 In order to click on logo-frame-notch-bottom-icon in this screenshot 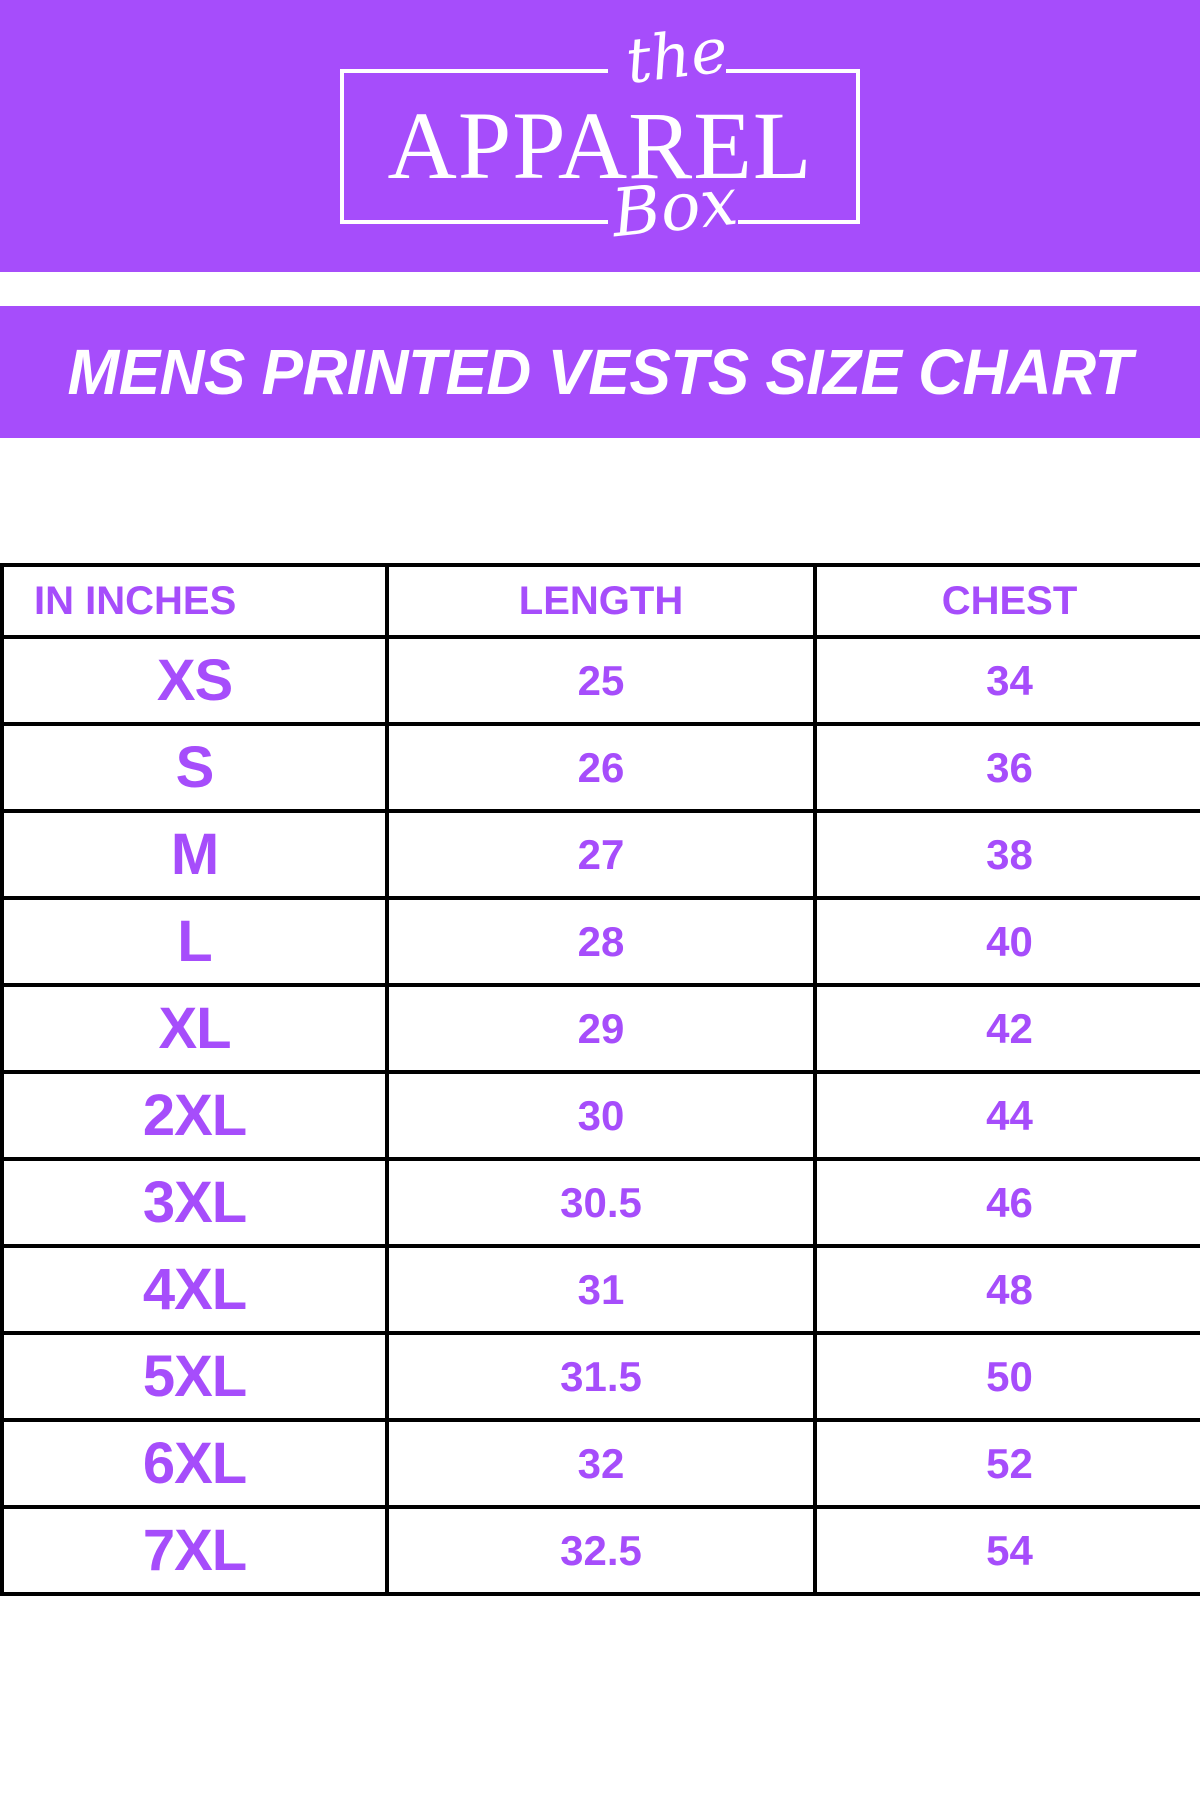, I will do `click(673, 224)`.